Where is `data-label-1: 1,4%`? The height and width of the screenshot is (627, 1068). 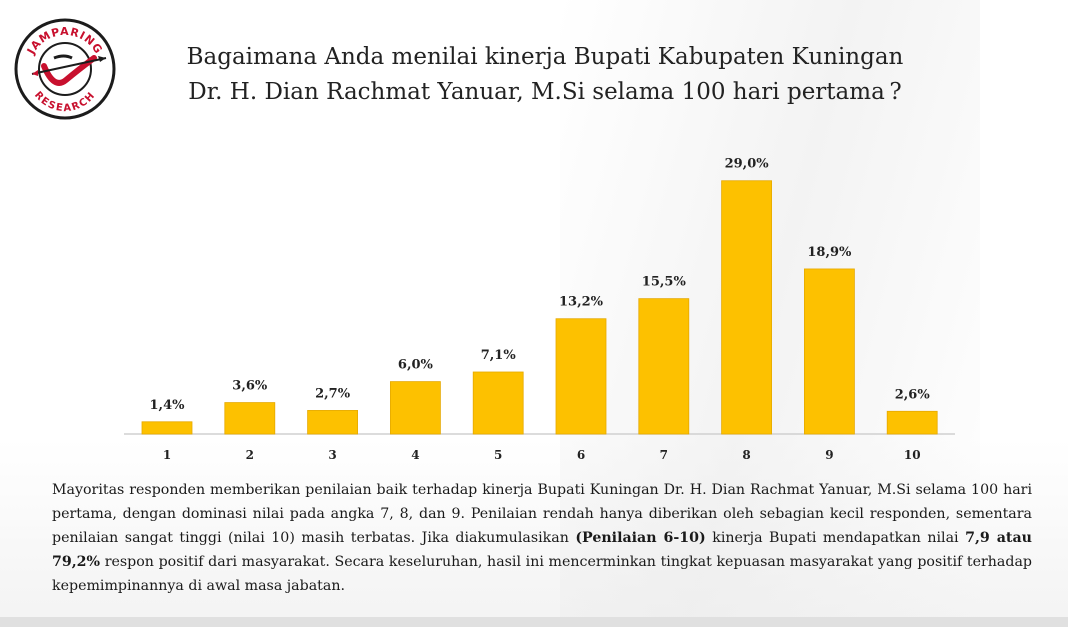 data-label-1: 1,4% is located at coordinates (168, 405).